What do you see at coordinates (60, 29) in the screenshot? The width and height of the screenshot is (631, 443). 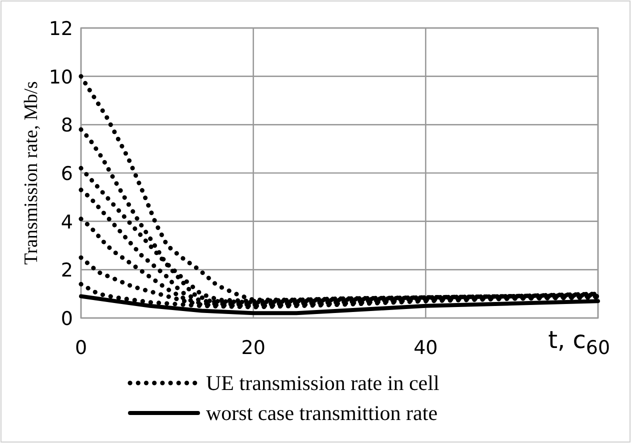 I see `y-tick-label: 12` at bounding box center [60, 29].